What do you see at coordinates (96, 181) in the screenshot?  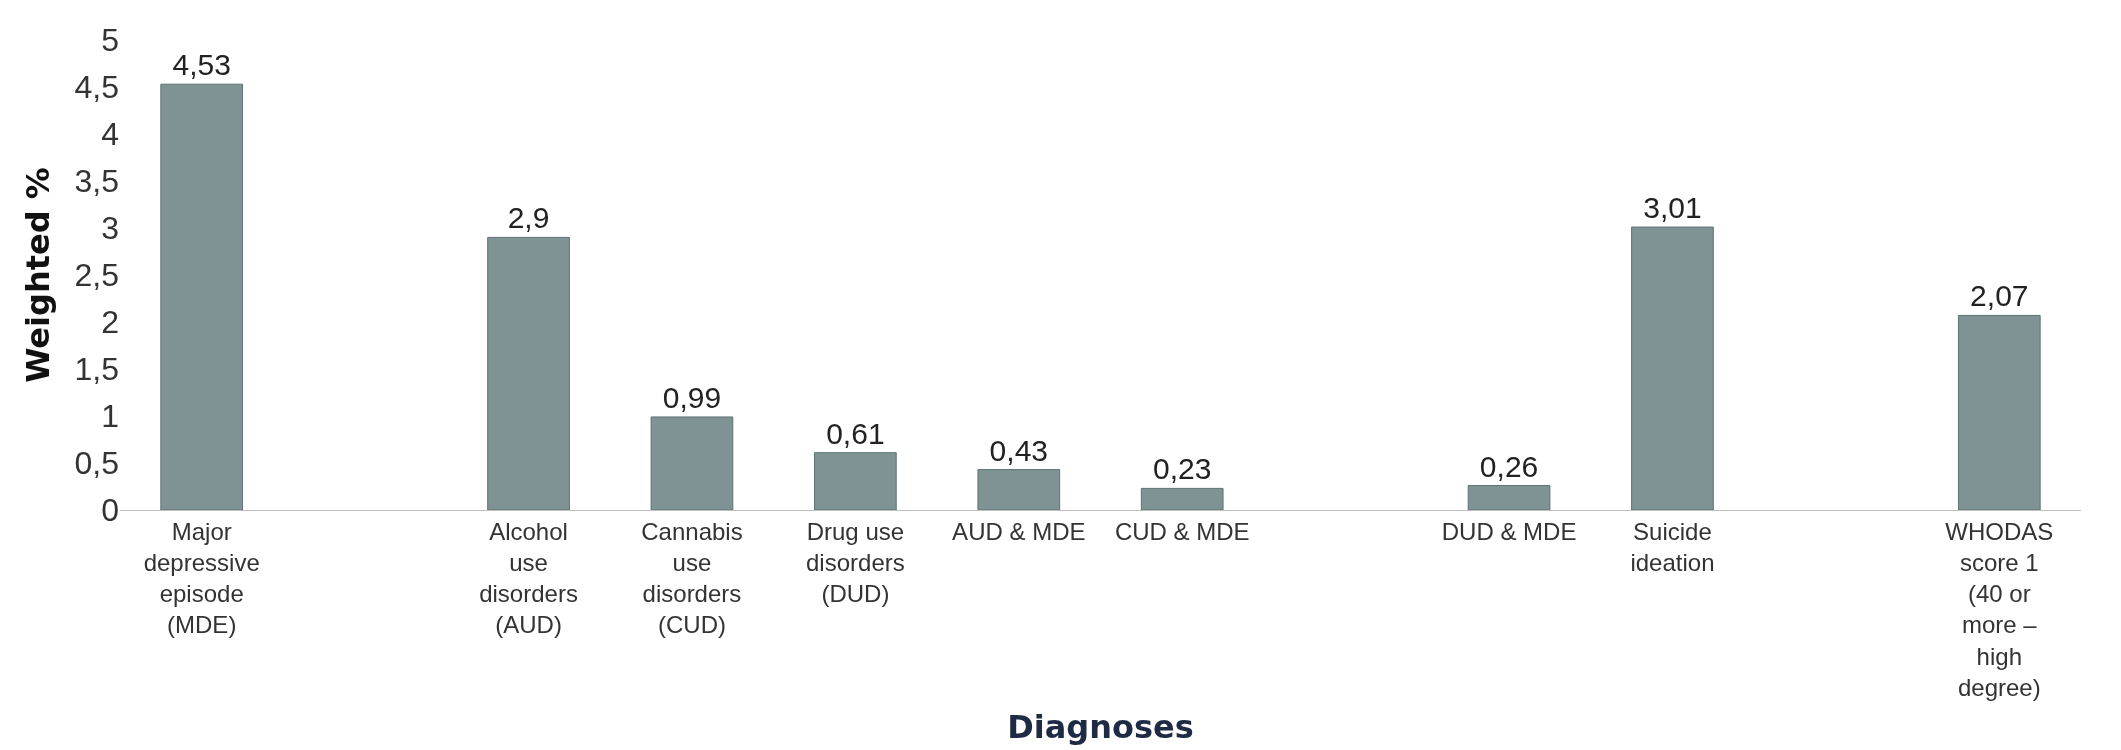 I see `y-tick-label: 3,5` at bounding box center [96, 181].